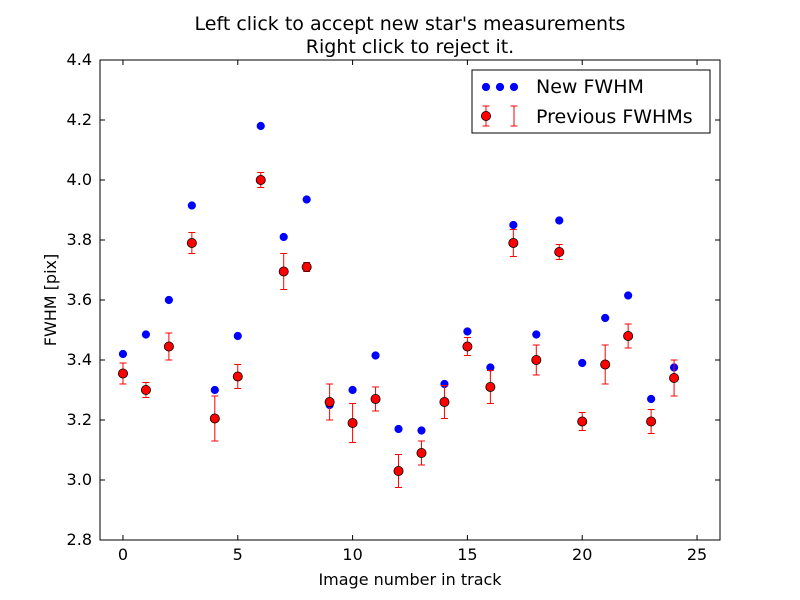 The height and width of the screenshot is (600, 800). I want to click on legend-previous-fwhm-marker, so click(485, 116).